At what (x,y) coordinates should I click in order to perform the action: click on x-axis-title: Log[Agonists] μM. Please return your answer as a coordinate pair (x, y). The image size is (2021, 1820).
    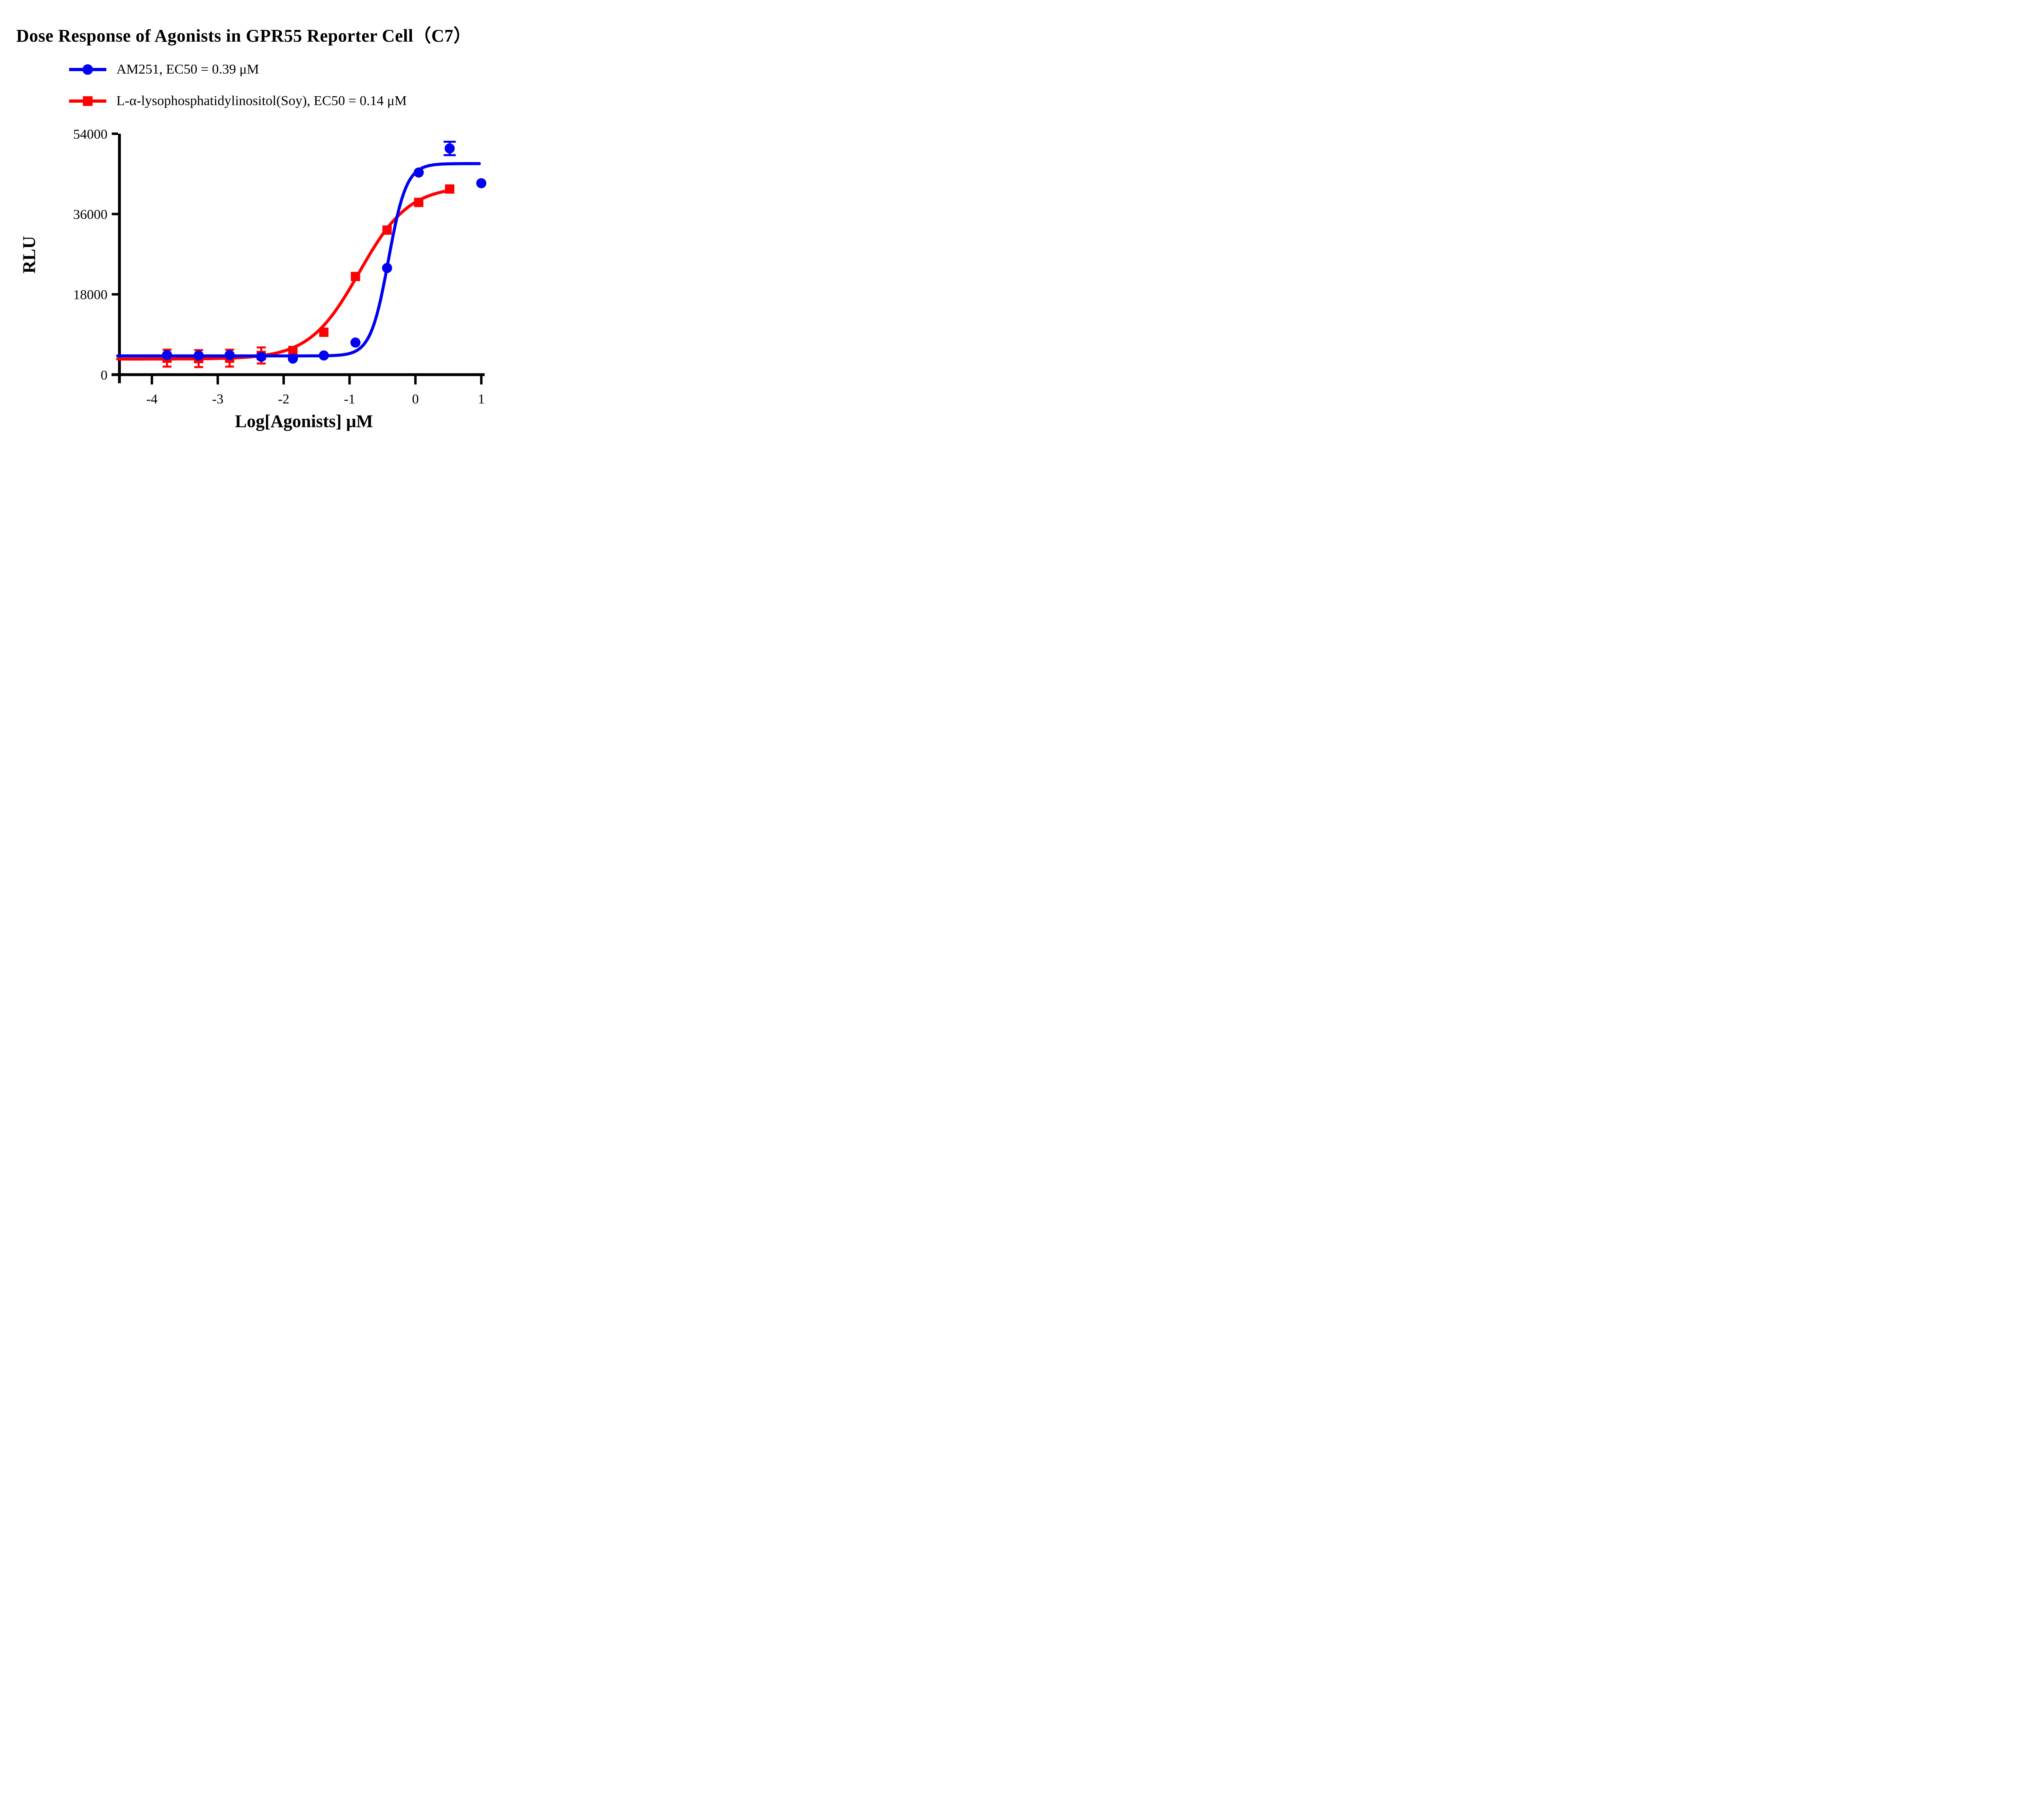
    Looking at the image, I should click on (304, 421).